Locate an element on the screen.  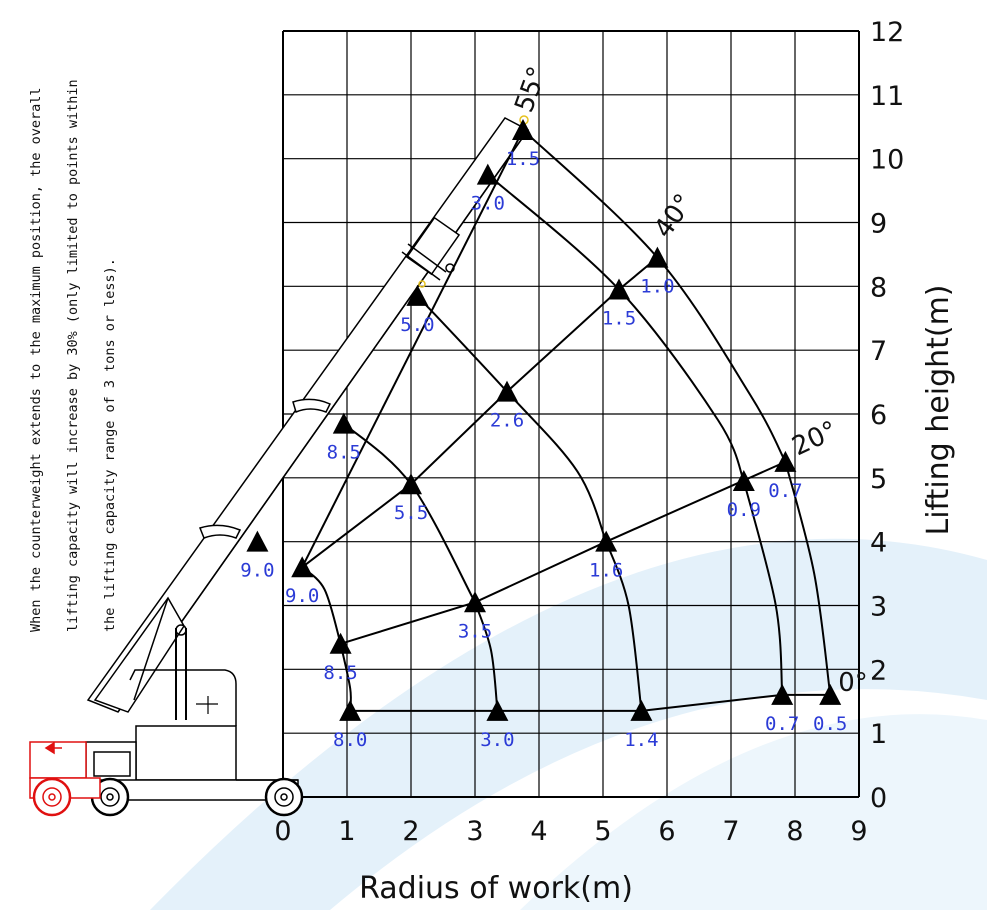
capacity-value: 1.4 is located at coordinates (641, 740).